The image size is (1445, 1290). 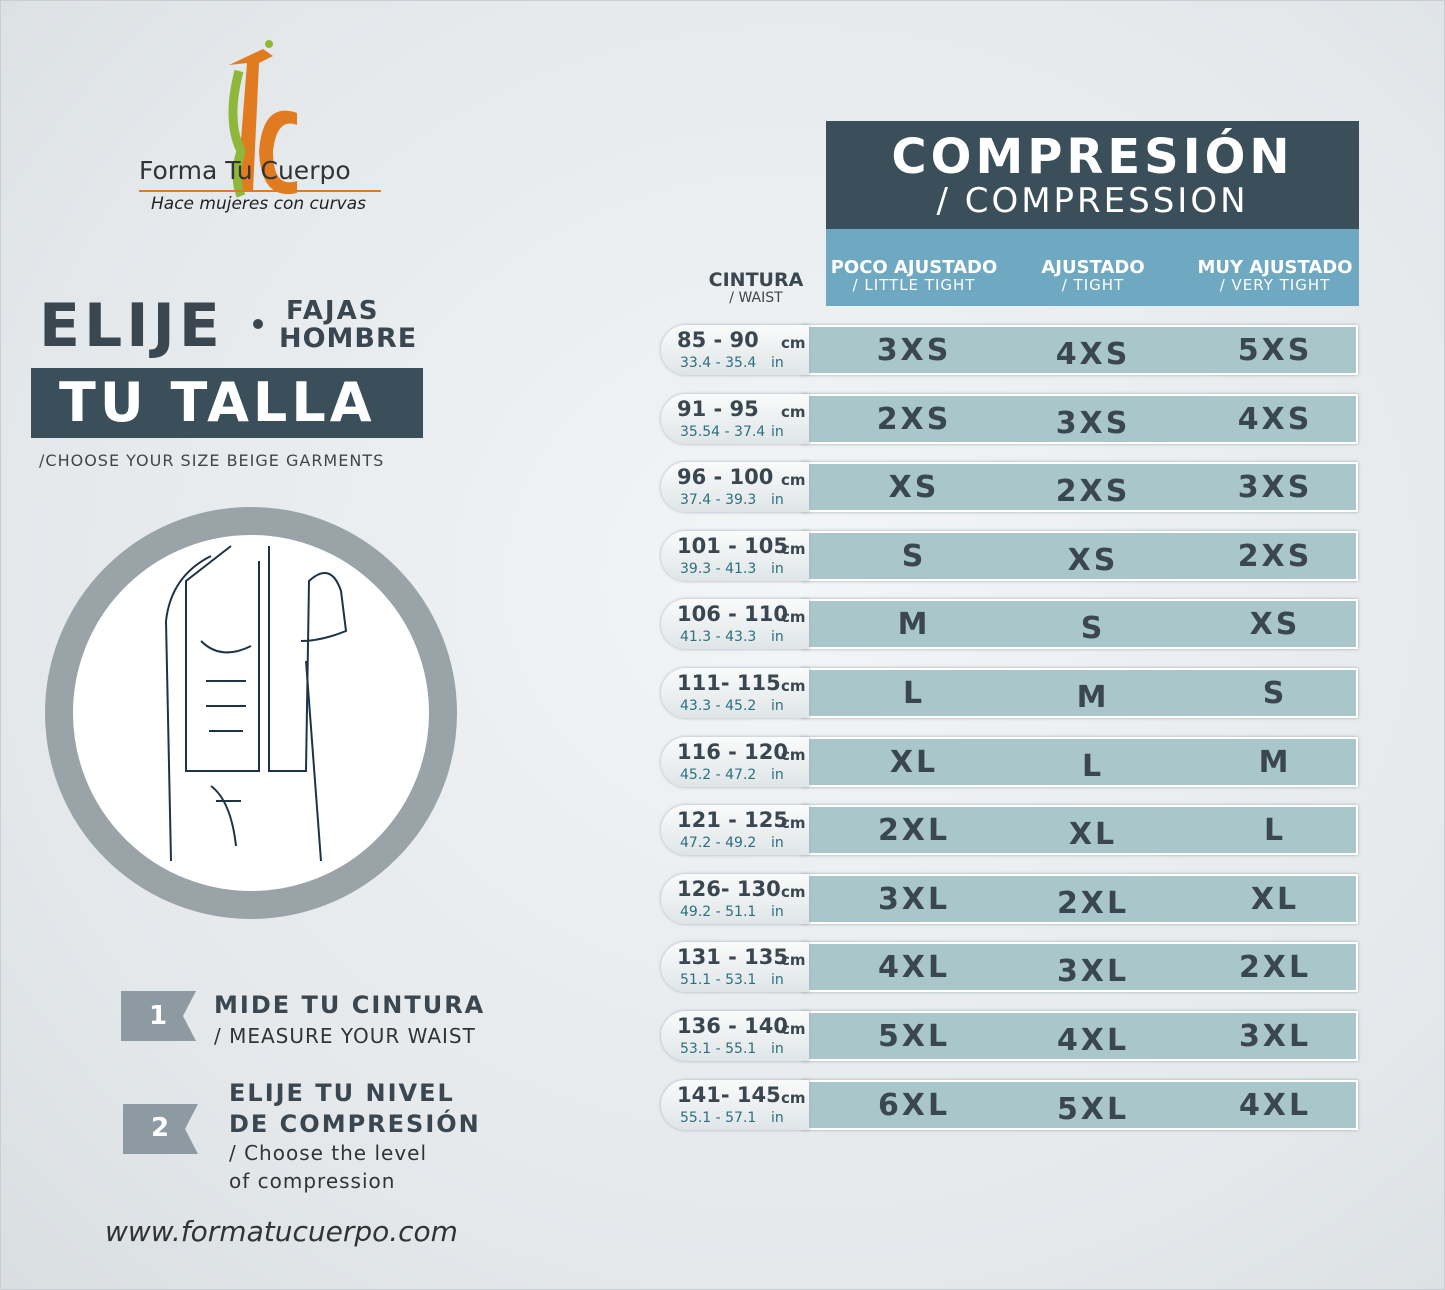 What do you see at coordinates (1092, 157) in the screenshot?
I see `compression-title: COMPRESIÓN` at bounding box center [1092, 157].